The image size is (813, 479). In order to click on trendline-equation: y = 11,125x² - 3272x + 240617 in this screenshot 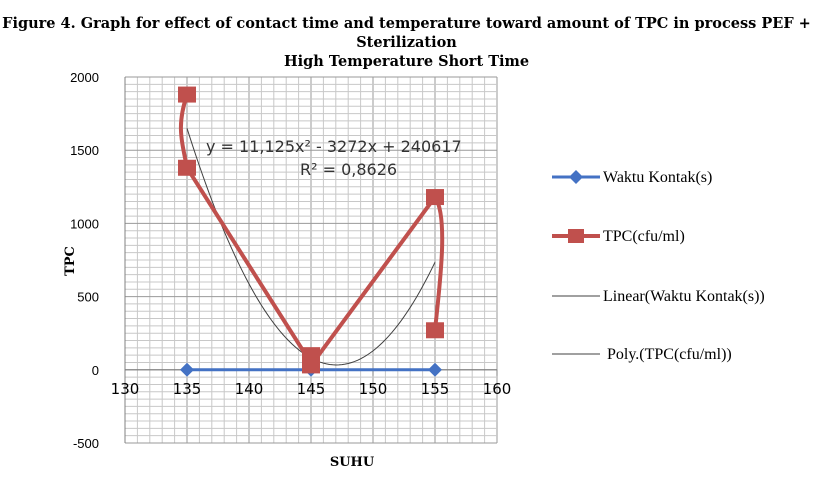, I will do `click(334, 146)`.